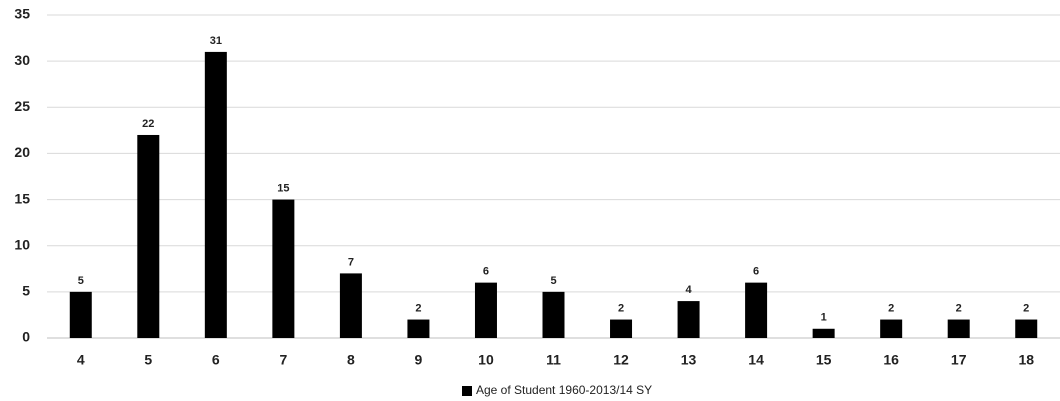 The image size is (1060, 401). Describe the element at coordinates (22, 198) in the screenshot. I see `y-tick-label: 15` at that location.